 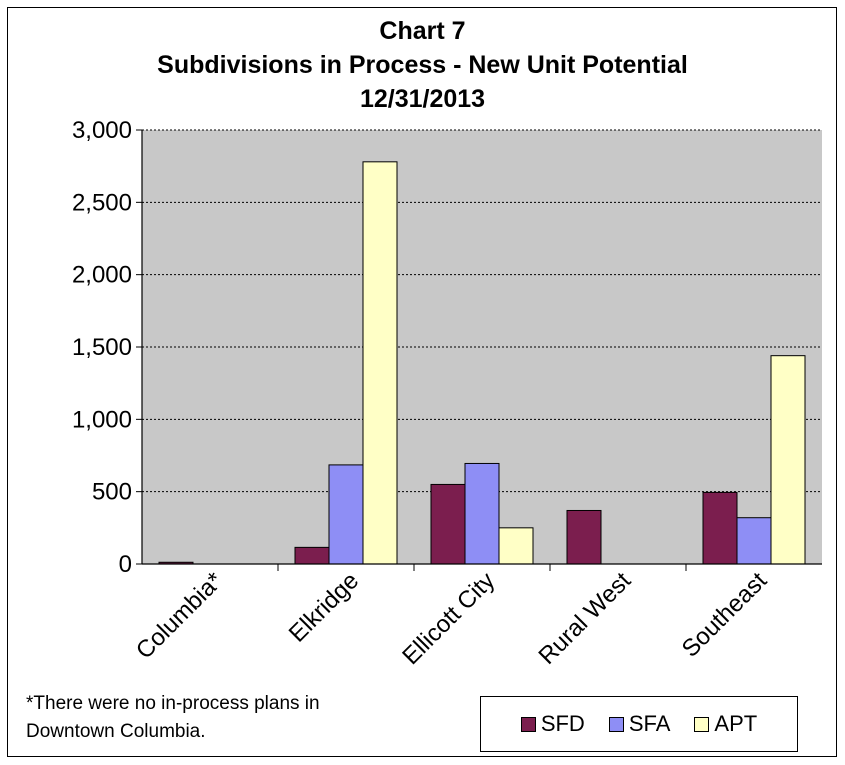 What do you see at coordinates (112, 492) in the screenshot?
I see `y-tick-label: 500` at bounding box center [112, 492].